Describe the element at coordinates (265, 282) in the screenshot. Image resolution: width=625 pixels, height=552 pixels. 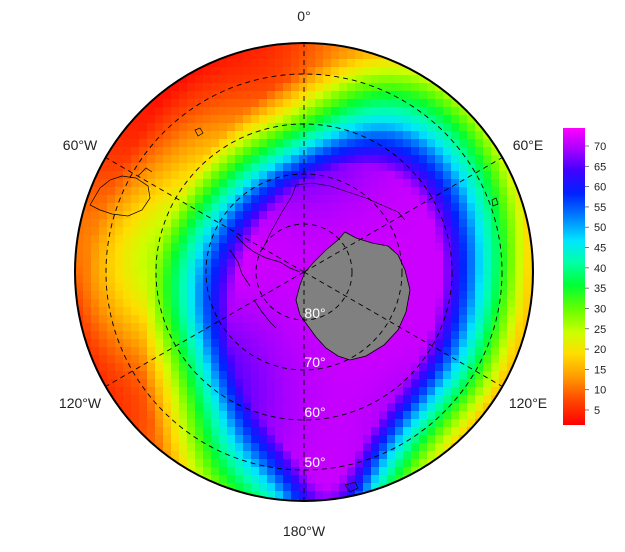
I see `antarctic-peninsula-outline` at that location.